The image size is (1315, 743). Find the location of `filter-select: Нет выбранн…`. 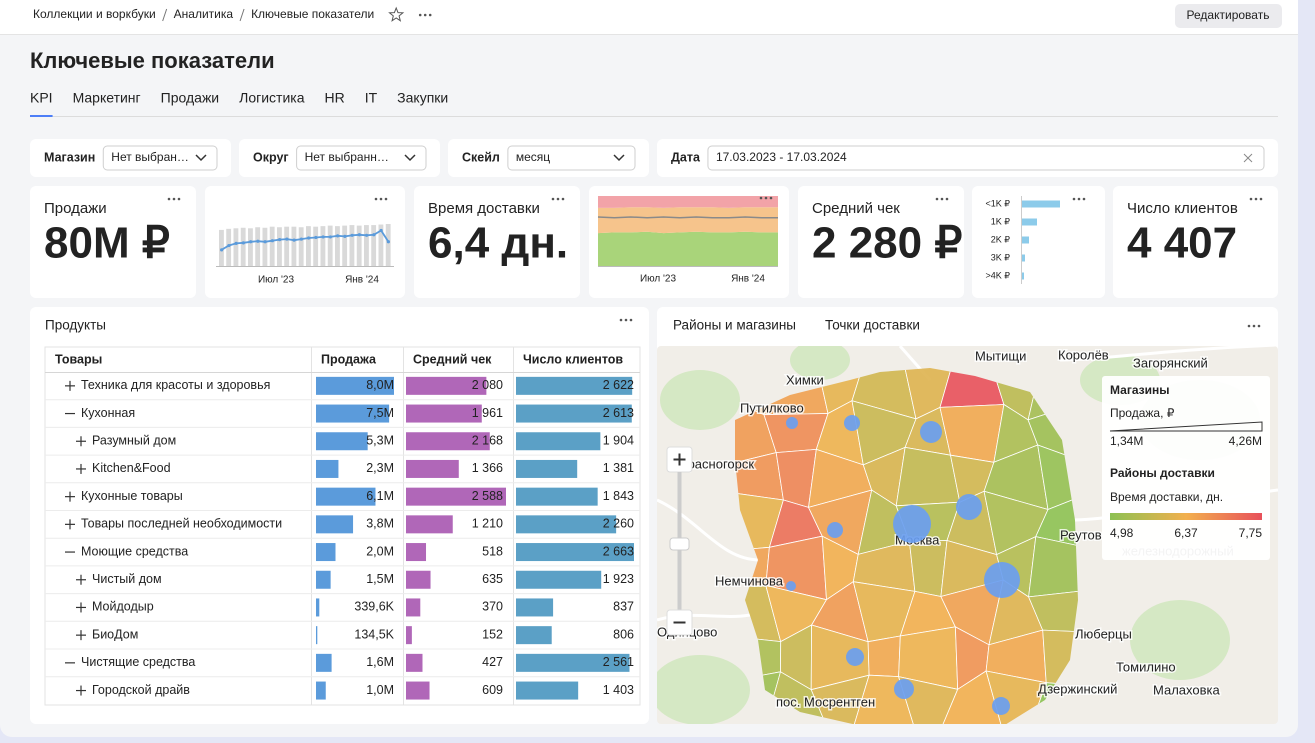

filter-select: Нет выбранн… is located at coordinates (361, 158).